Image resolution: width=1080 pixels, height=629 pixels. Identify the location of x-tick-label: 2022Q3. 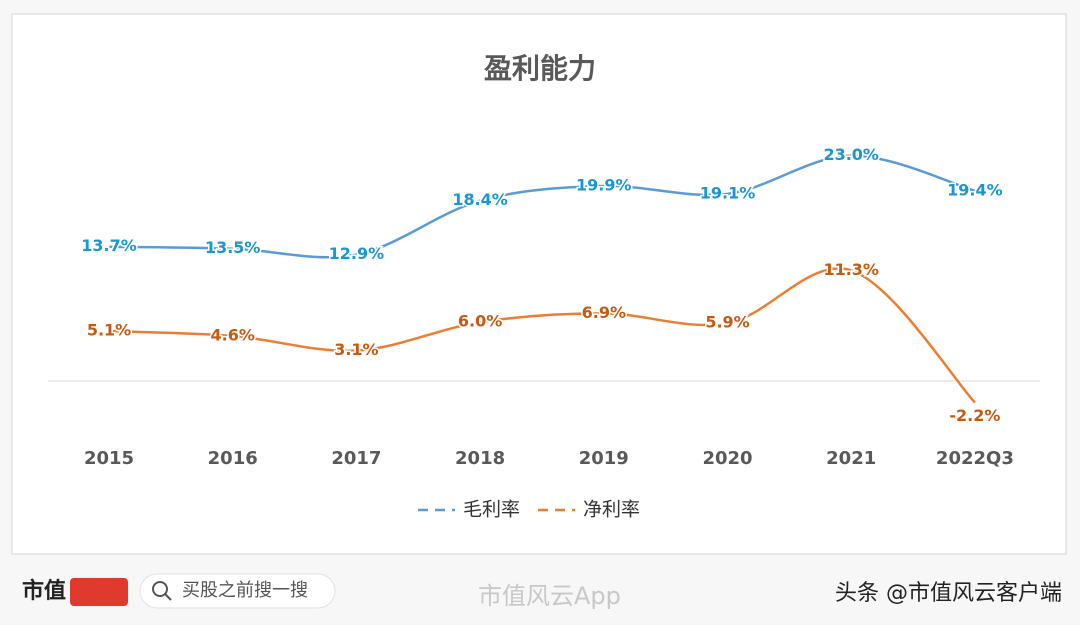
(975, 458).